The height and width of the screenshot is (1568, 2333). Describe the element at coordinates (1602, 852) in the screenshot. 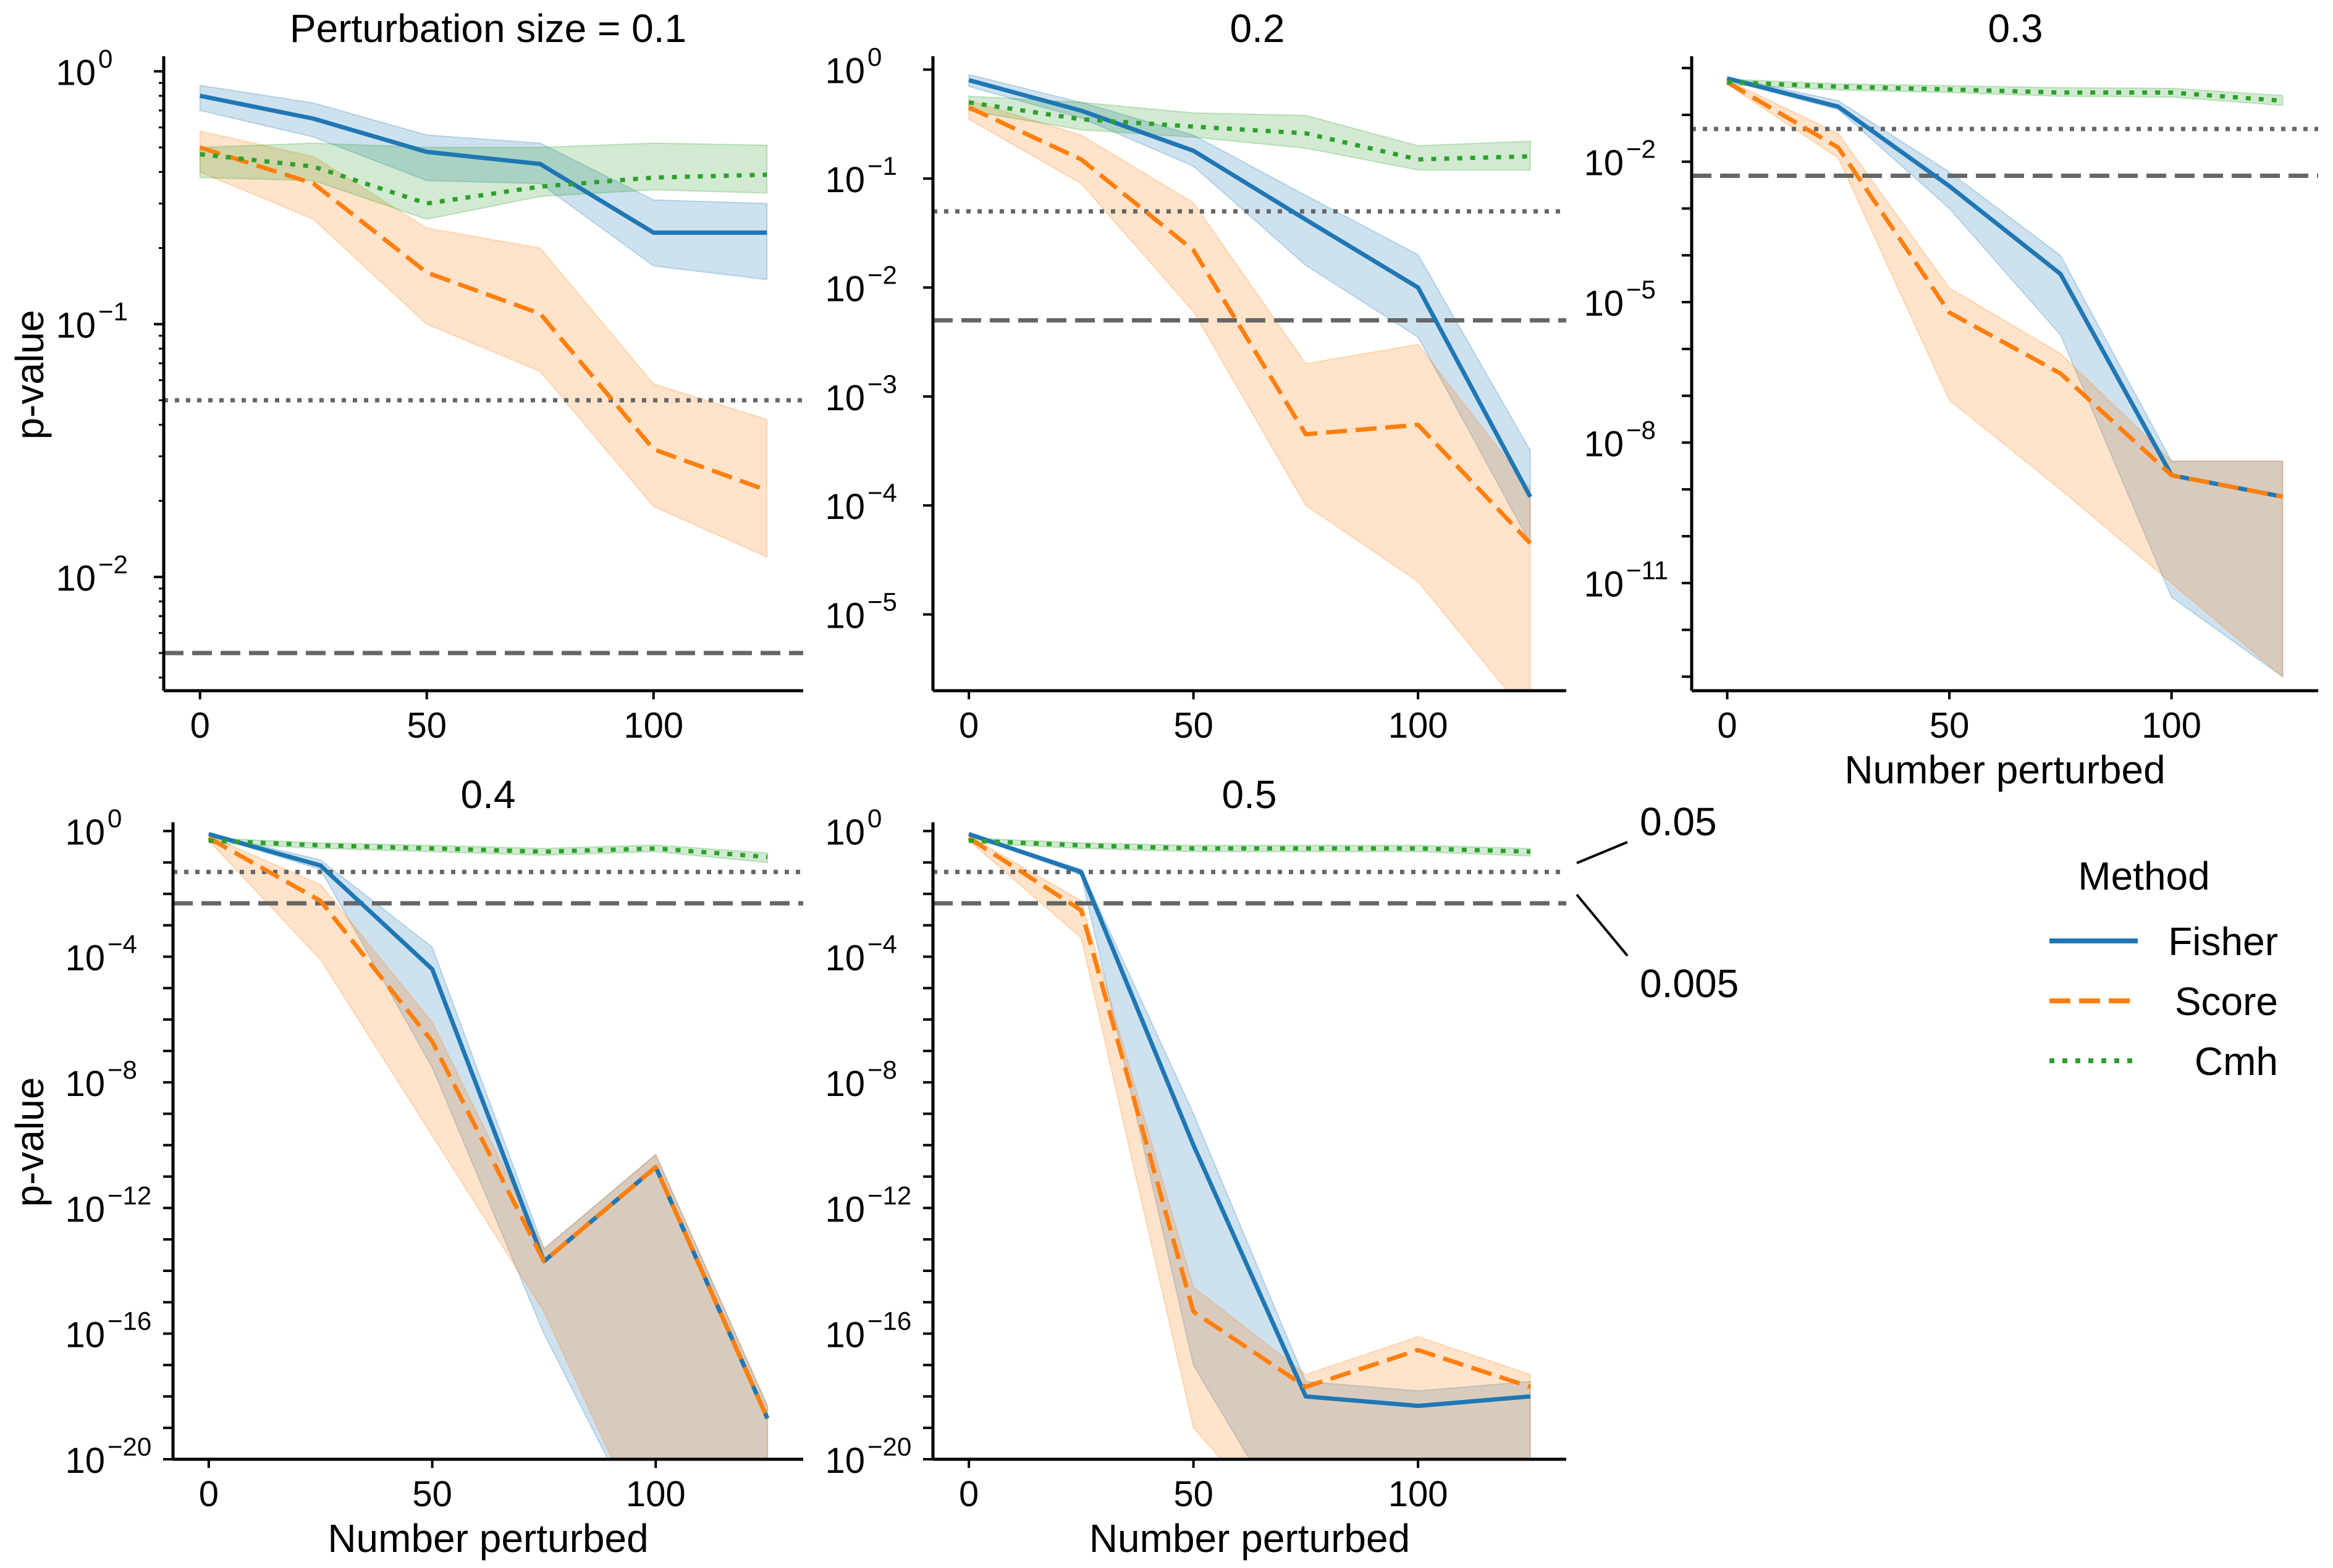

I see `annotation-leader-0.05` at that location.